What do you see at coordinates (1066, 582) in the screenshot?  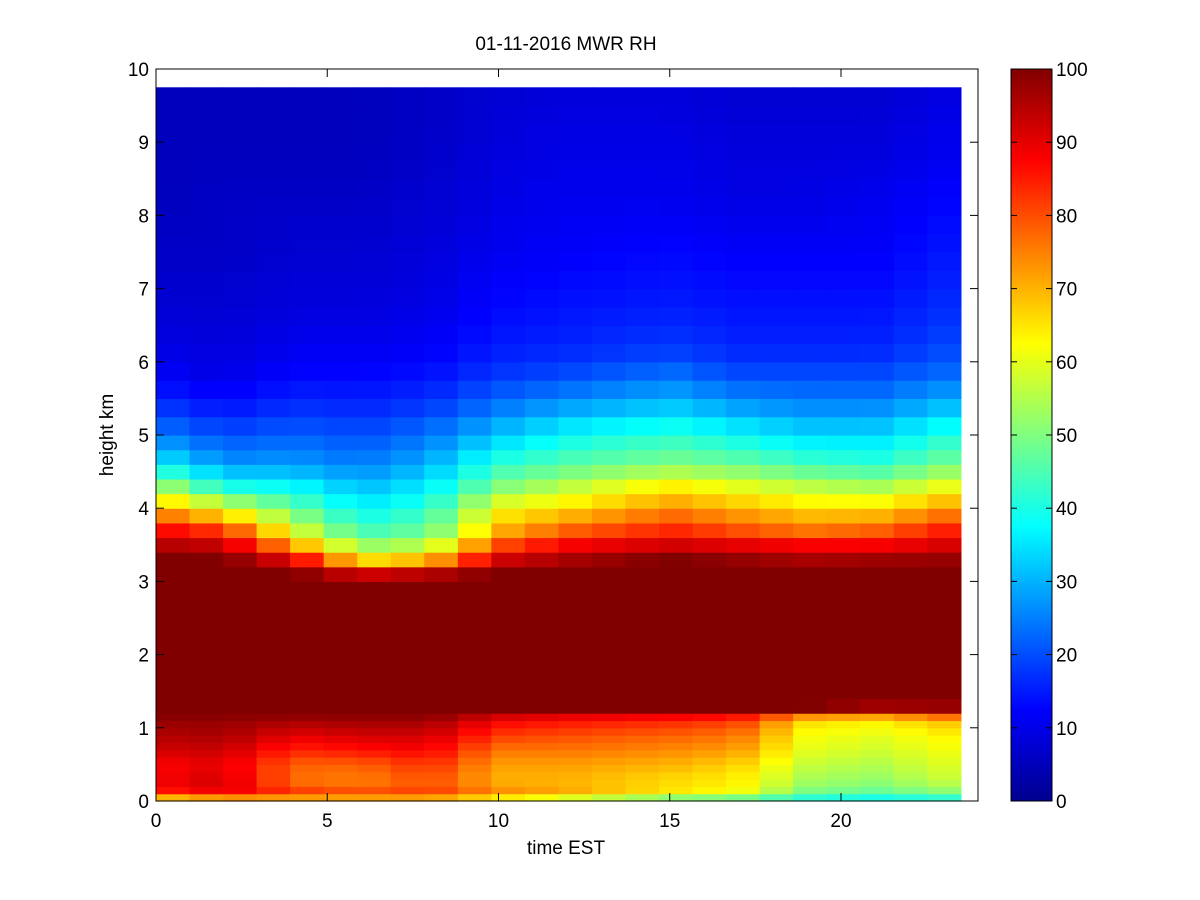 I see `colorbar-tick-label: 30` at bounding box center [1066, 582].